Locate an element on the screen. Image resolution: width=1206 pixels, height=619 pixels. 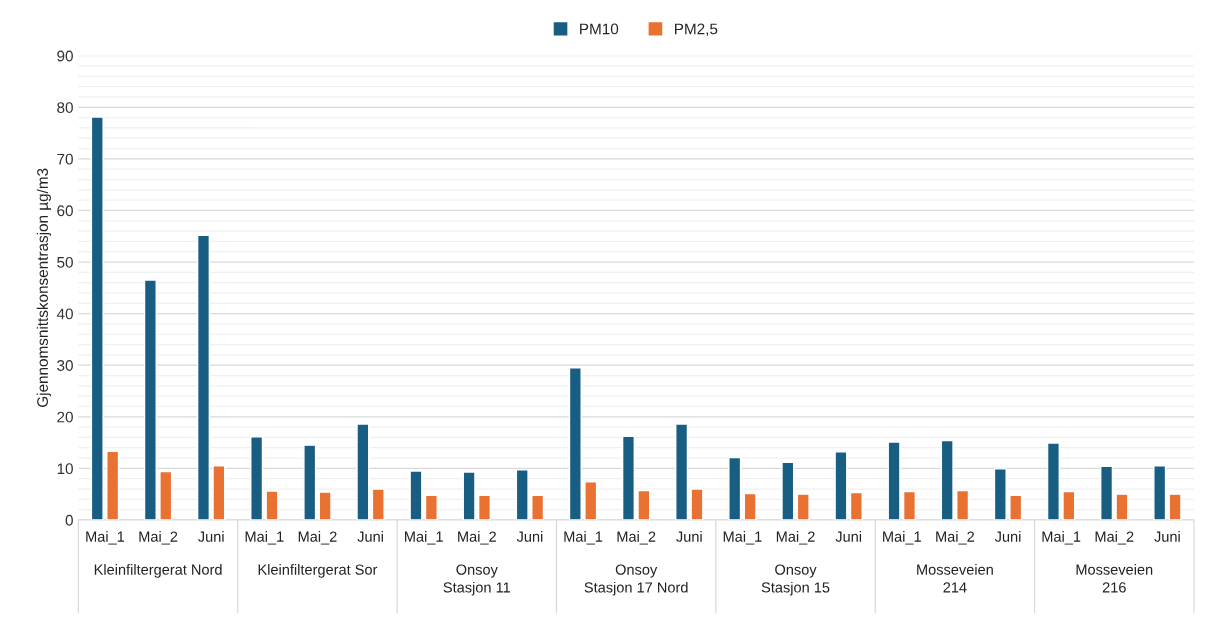
y-tick-label: 40 is located at coordinates (64, 314).